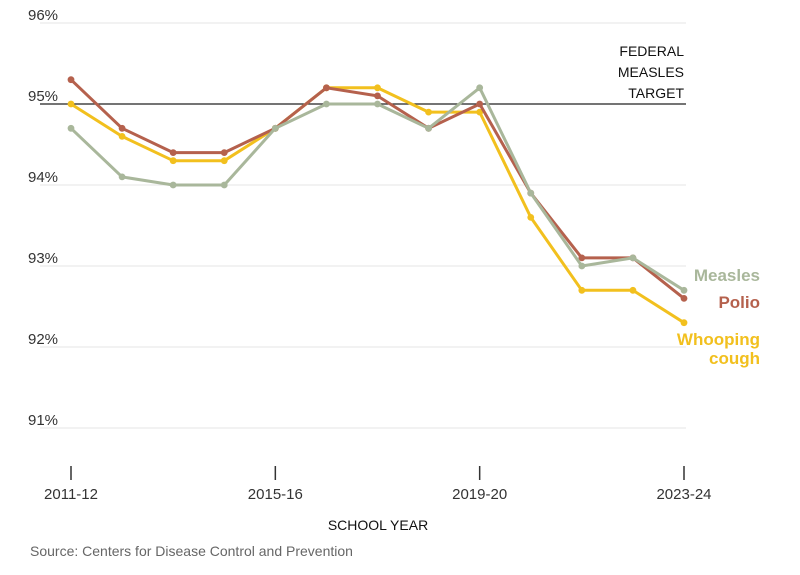  Describe the element at coordinates (43, 339) in the screenshot. I see `y-tick-label: 92%` at that location.